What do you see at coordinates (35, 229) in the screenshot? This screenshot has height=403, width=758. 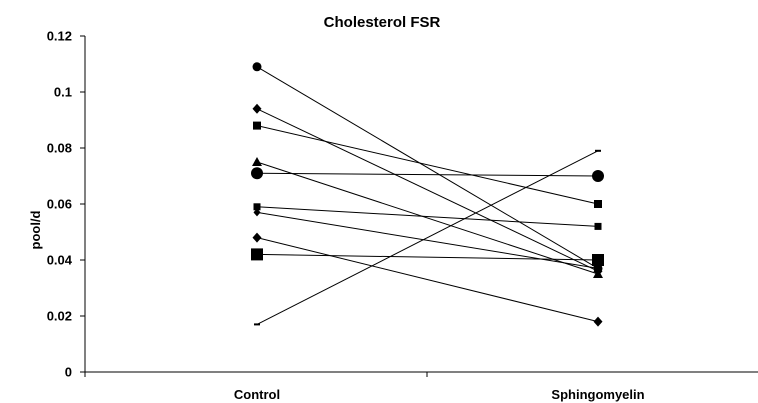 I see `y-axis-label: pool/d` at bounding box center [35, 229].